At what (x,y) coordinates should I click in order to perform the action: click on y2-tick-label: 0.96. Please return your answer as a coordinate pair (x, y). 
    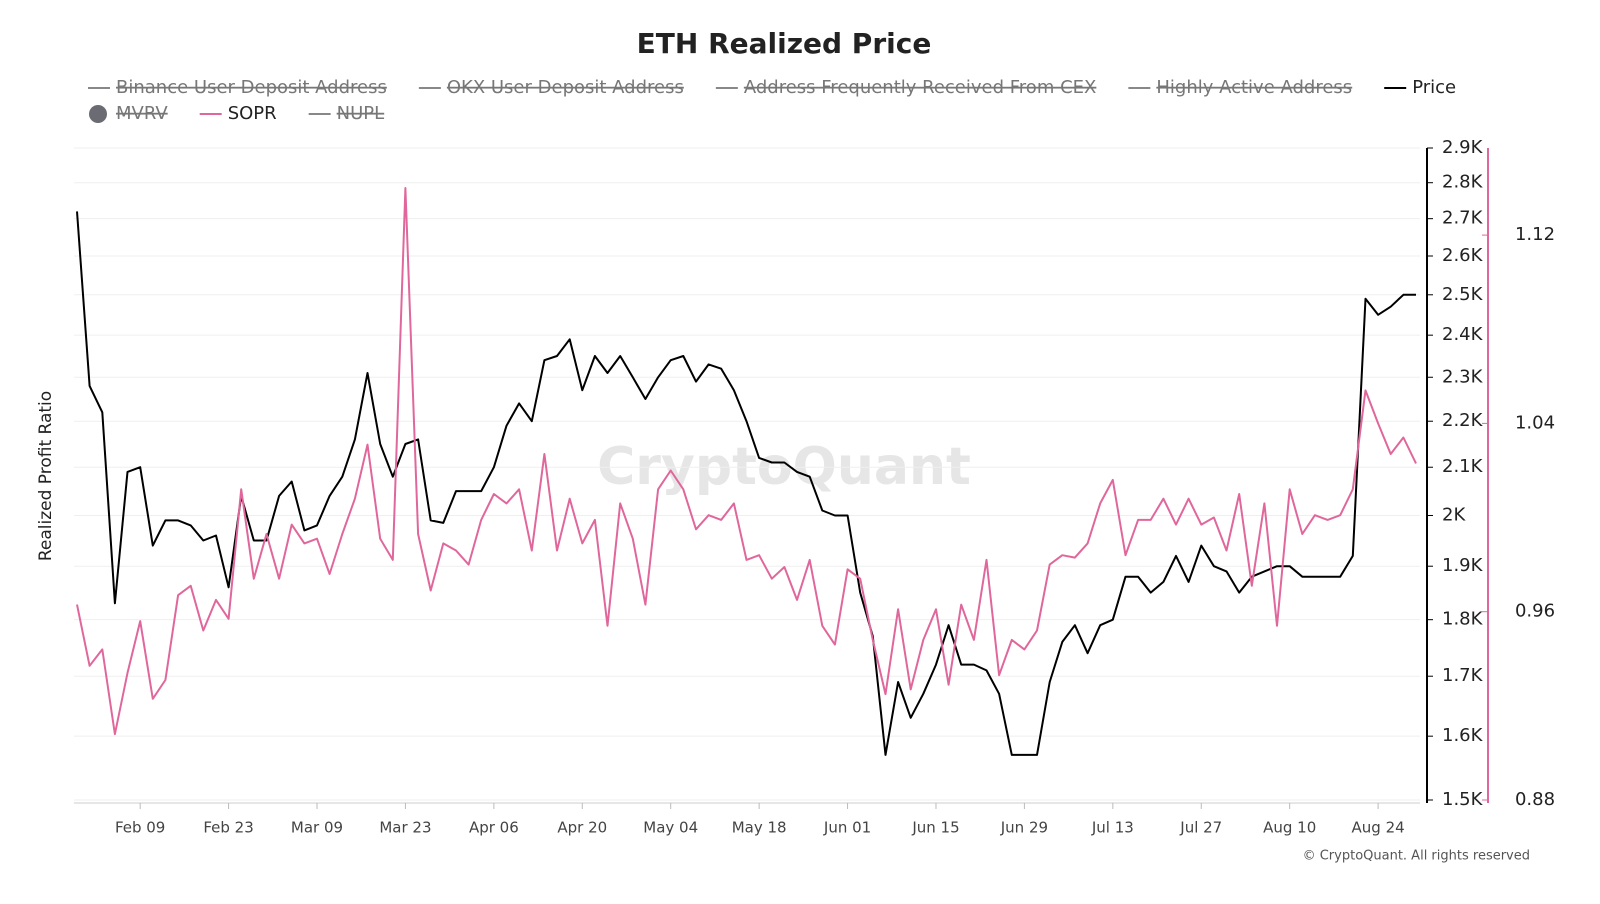
    Looking at the image, I should click on (1535, 611).